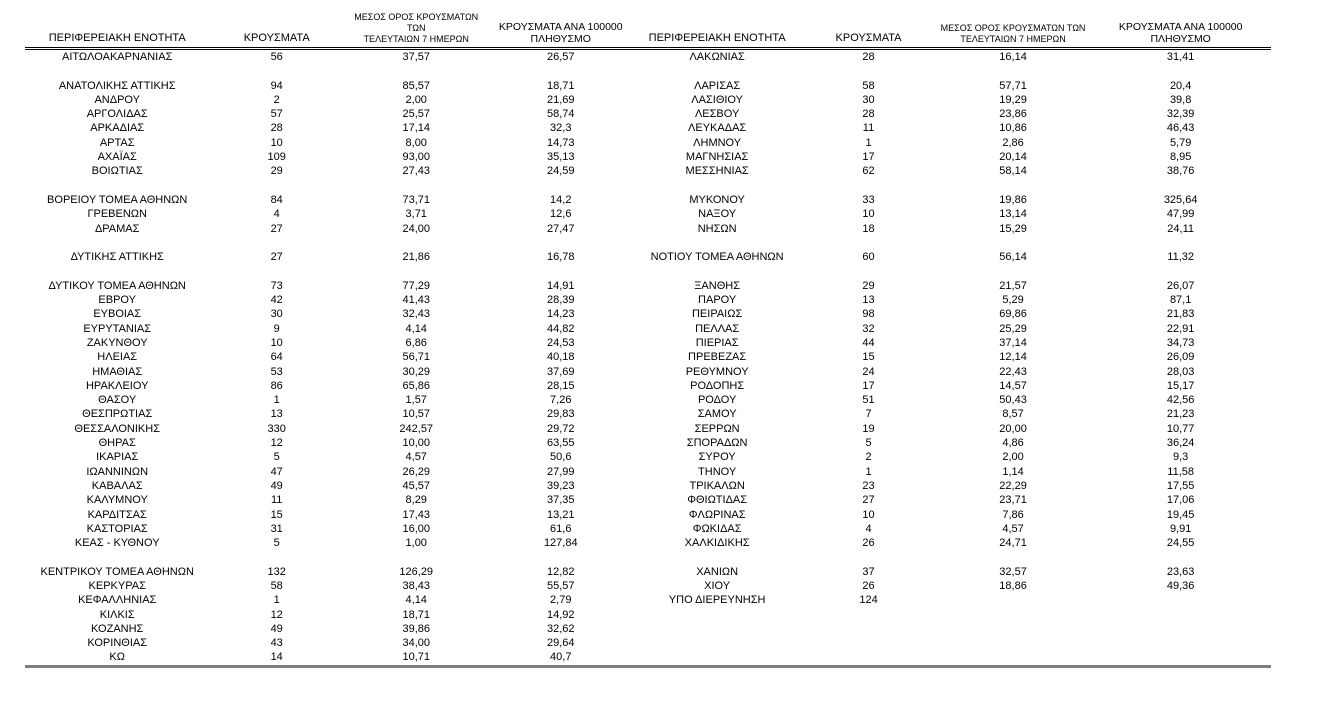  Describe the element at coordinates (117, 543) in the screenshot. I see `left-region-cell: ΚΕΑΣ - ΚΥΘΝΟΥ` at that location.